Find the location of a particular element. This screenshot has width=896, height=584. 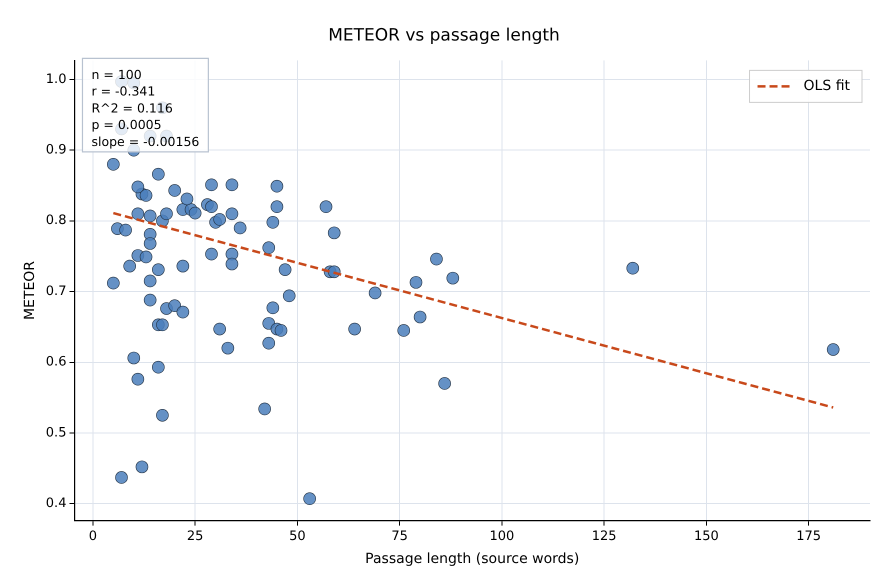

y-tick-label: 0.8 is located at coordinates (56, 220).